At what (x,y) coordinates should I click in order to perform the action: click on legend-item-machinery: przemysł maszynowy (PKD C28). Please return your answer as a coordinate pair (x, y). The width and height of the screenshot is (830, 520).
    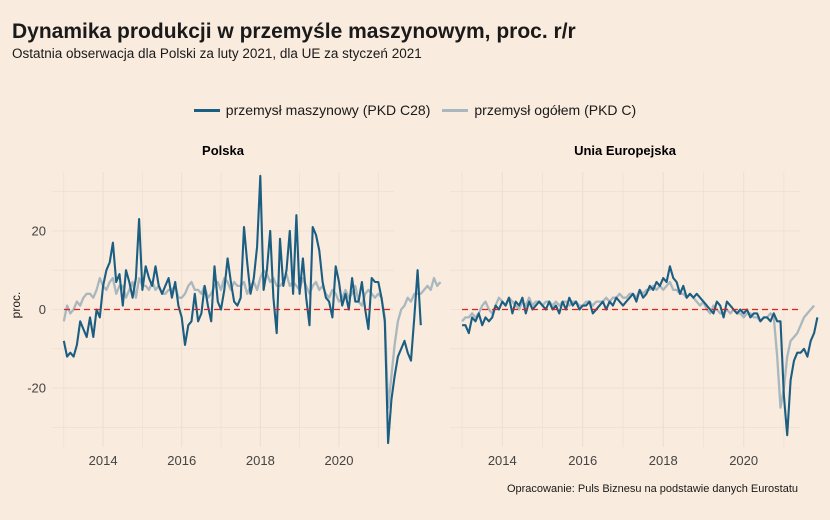
    Looking at the image, I should click on (312, 110).